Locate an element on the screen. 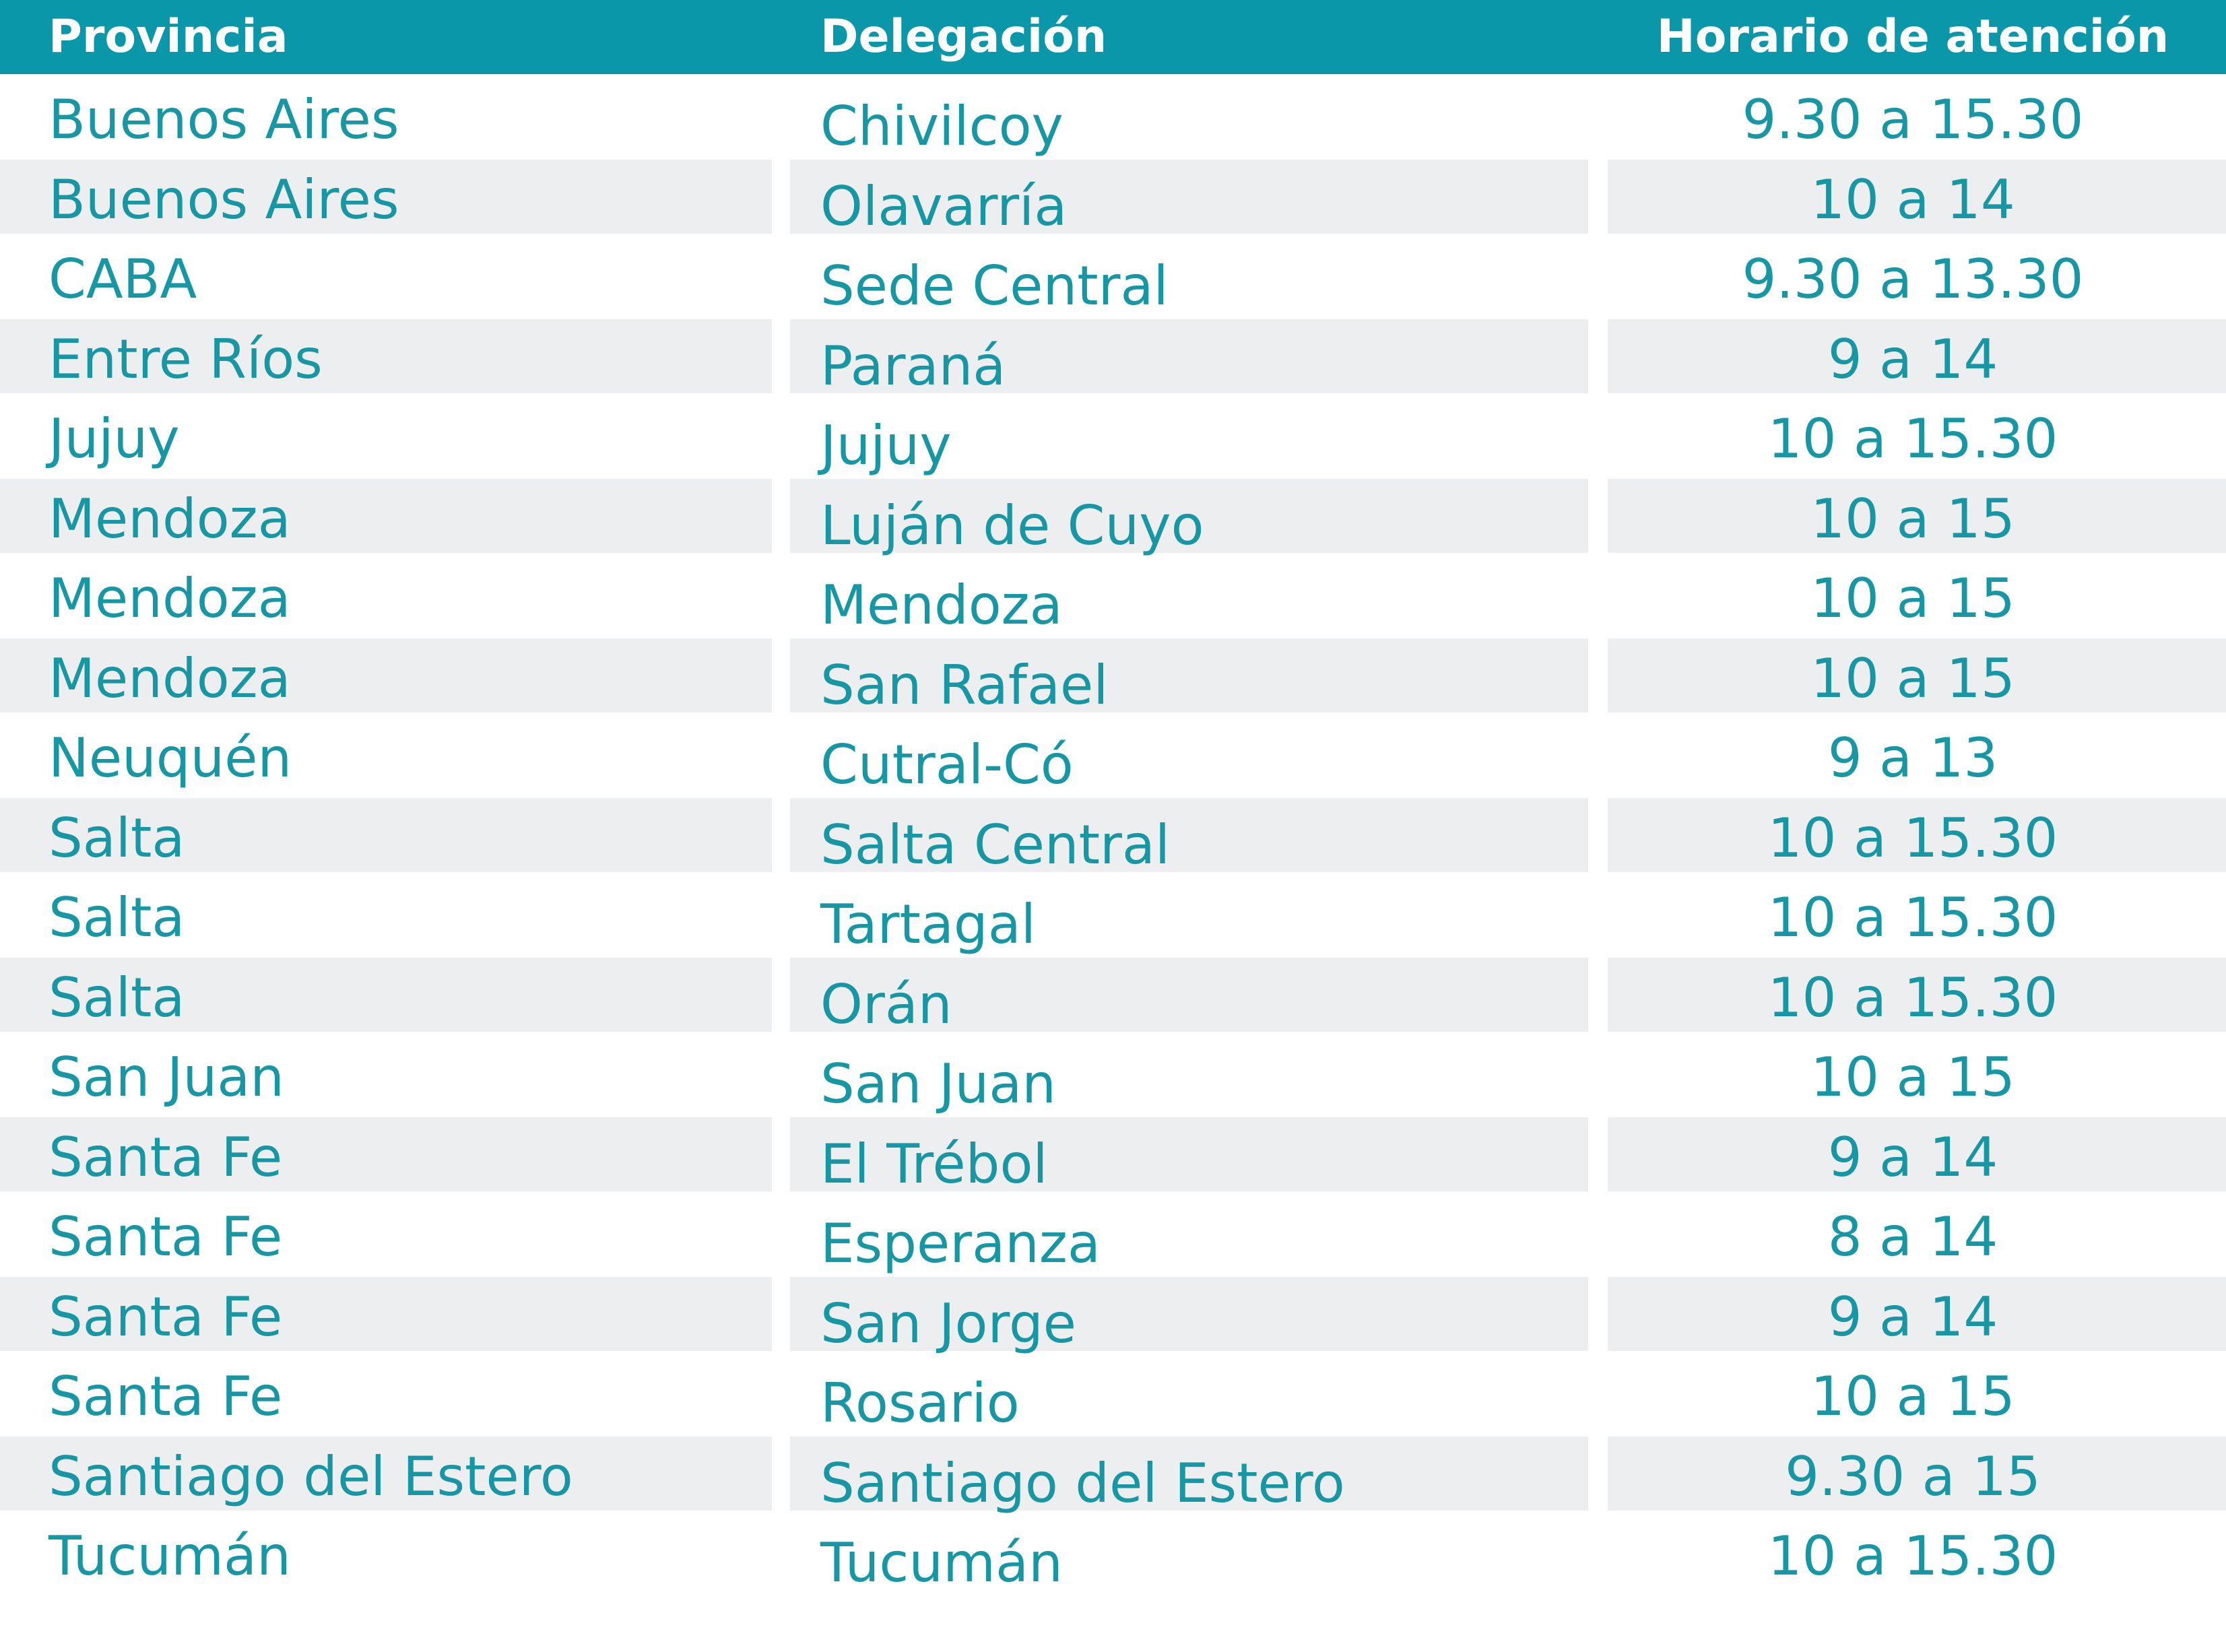 Image resolution: width=2226 pixels, height=1652 pixels. cell-provincia: CABA is located at coordinates (123, 279).